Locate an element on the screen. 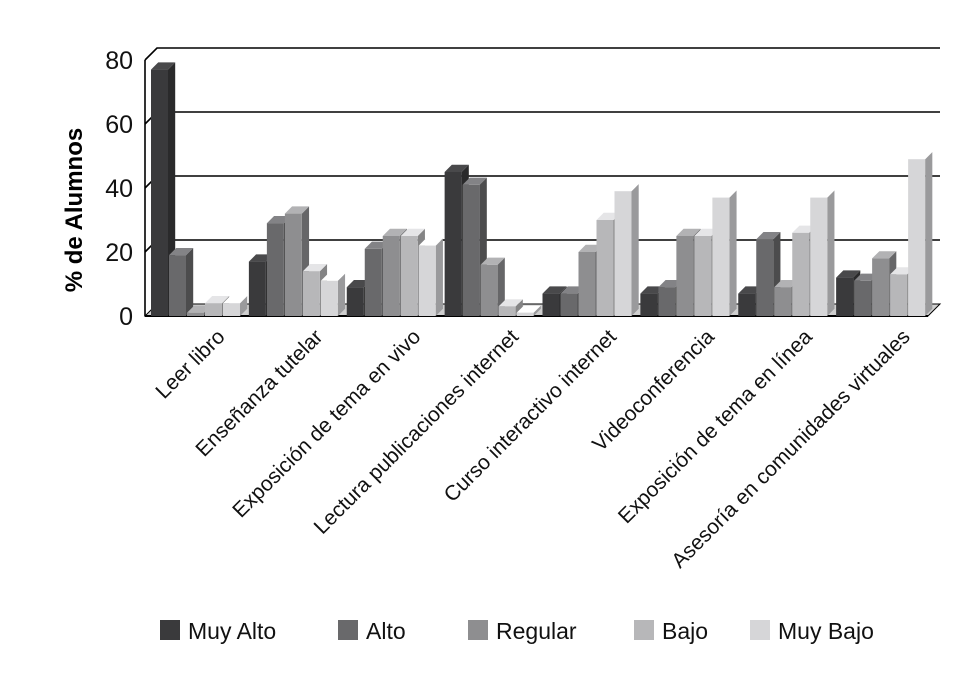 This screenshot has height=687, width=975. legend-label: Muy Bajo is located at coordinates (826, 631).